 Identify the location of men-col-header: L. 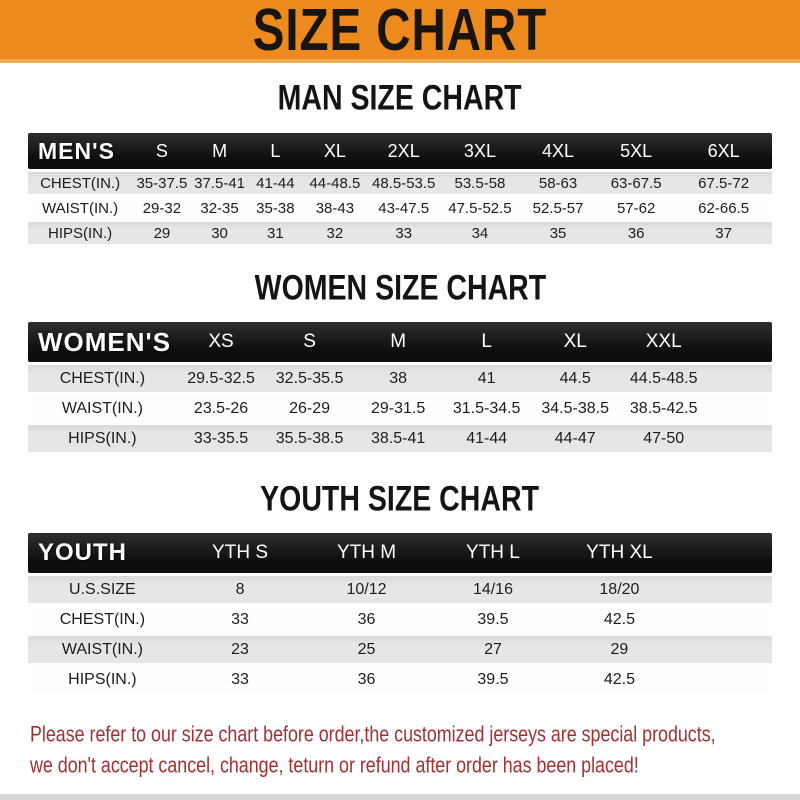
(275, 151).